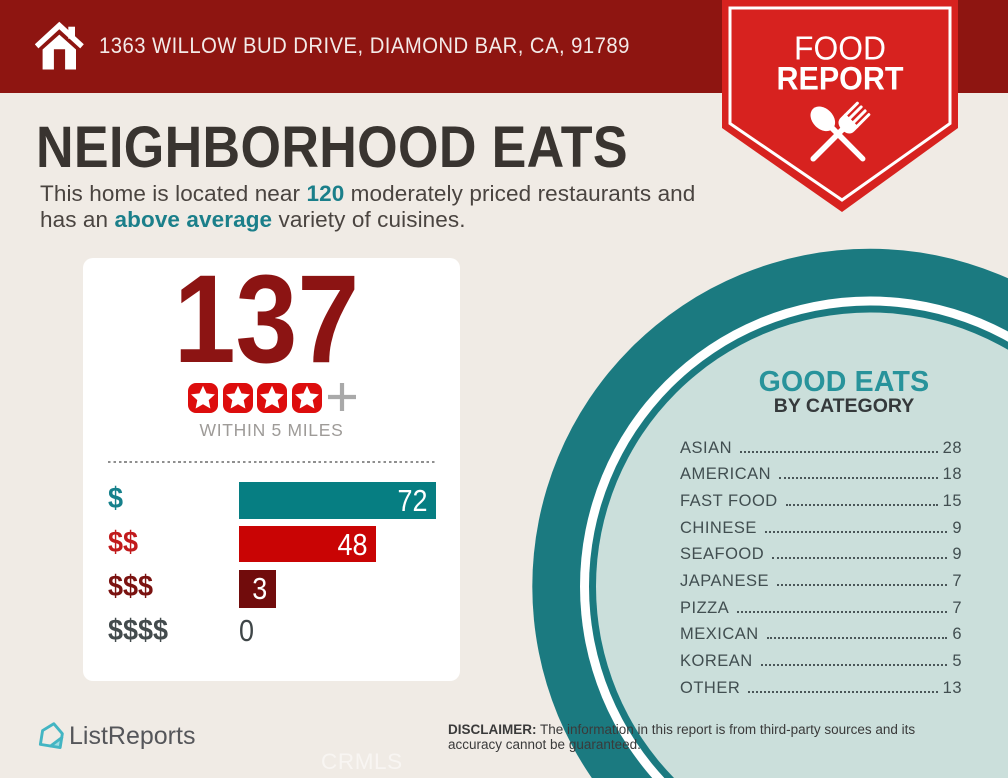 The image size is (1008, 778). Describe the element at coordinates (840, 48) in the screenshot. I see `svg-text: FOOD` at that location.